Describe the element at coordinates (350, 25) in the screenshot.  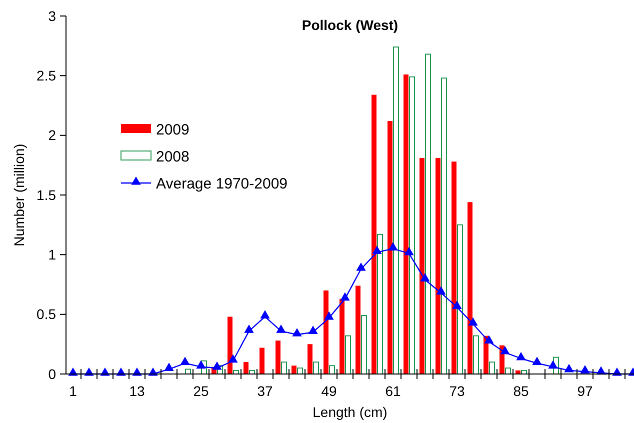
I see `chart-title: Pollock (West)` at that location.